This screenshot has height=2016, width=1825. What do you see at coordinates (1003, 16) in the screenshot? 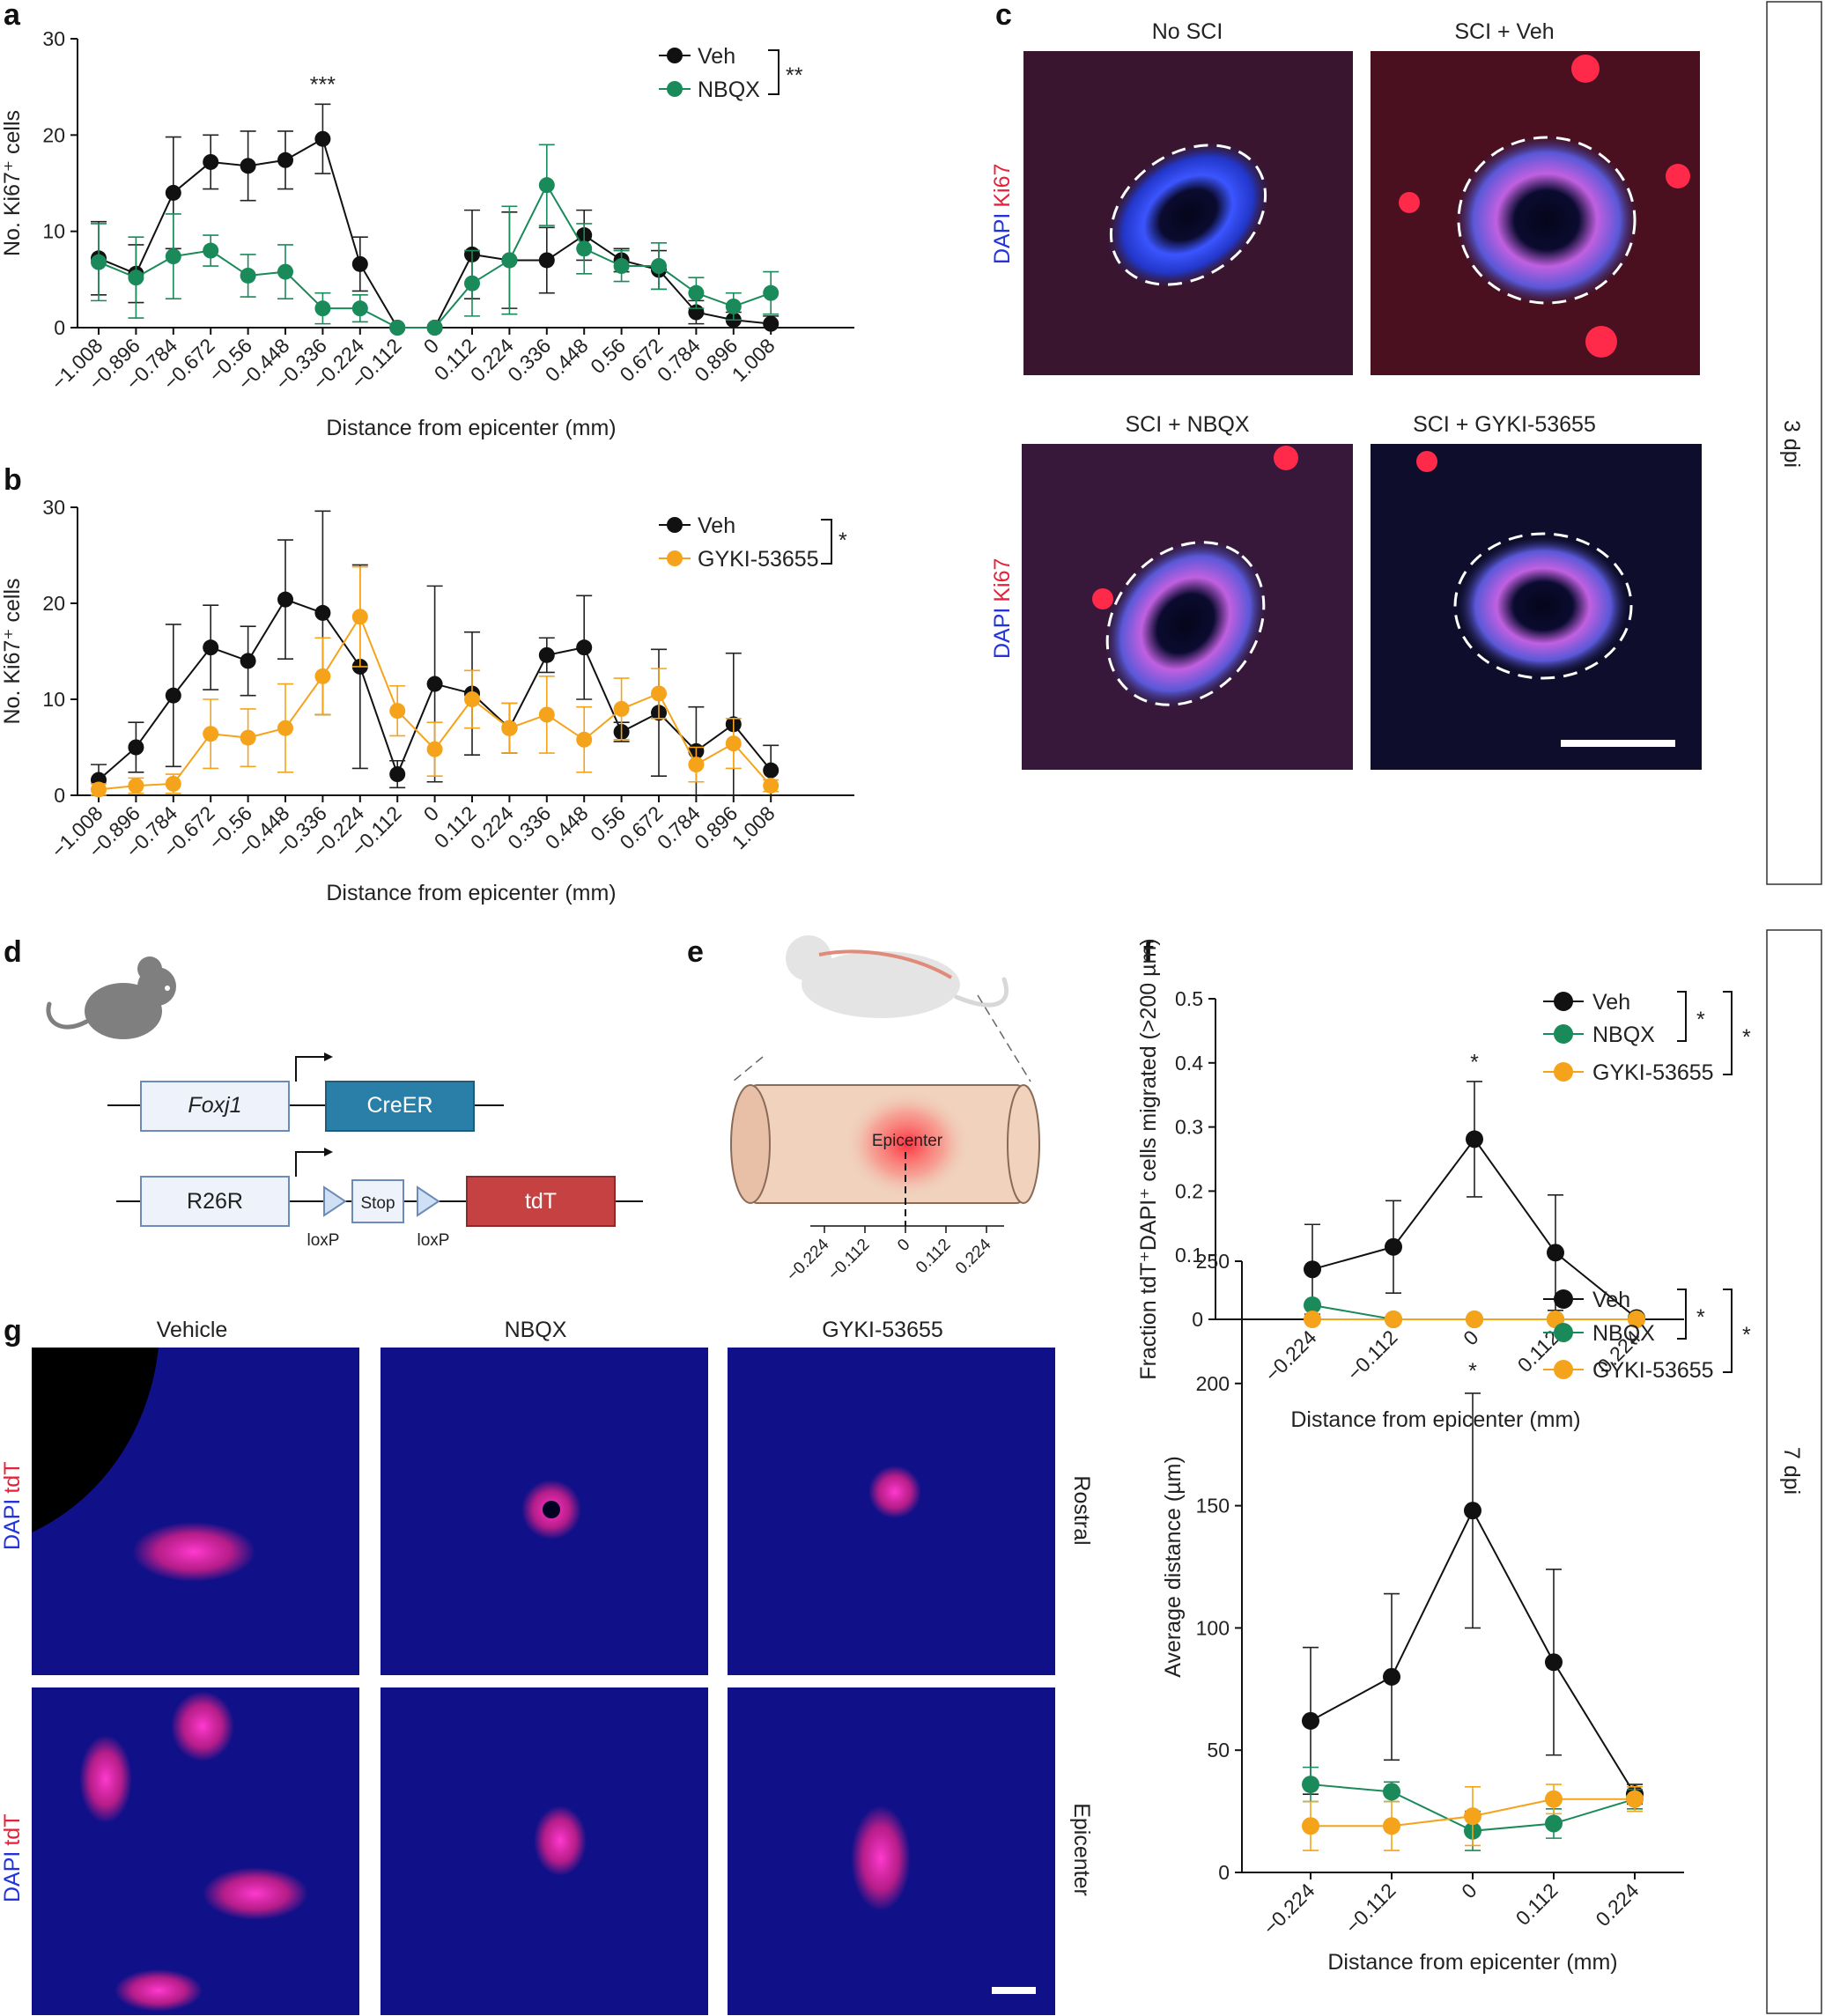
I see `panel-label-c: c` at bounding box center [1003, 16].